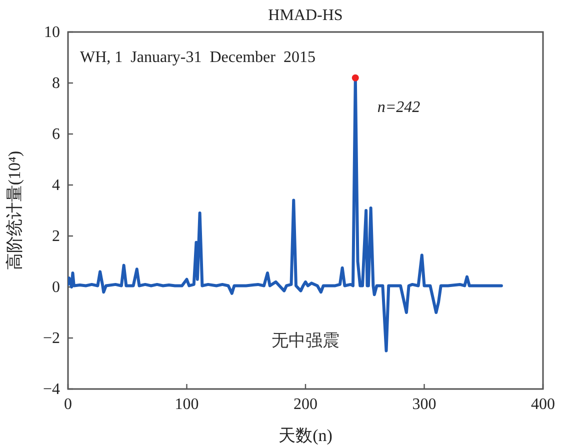 This screenshot has height=447, width=561. I want to click on x-tick-label: 0, so click(68, 404).